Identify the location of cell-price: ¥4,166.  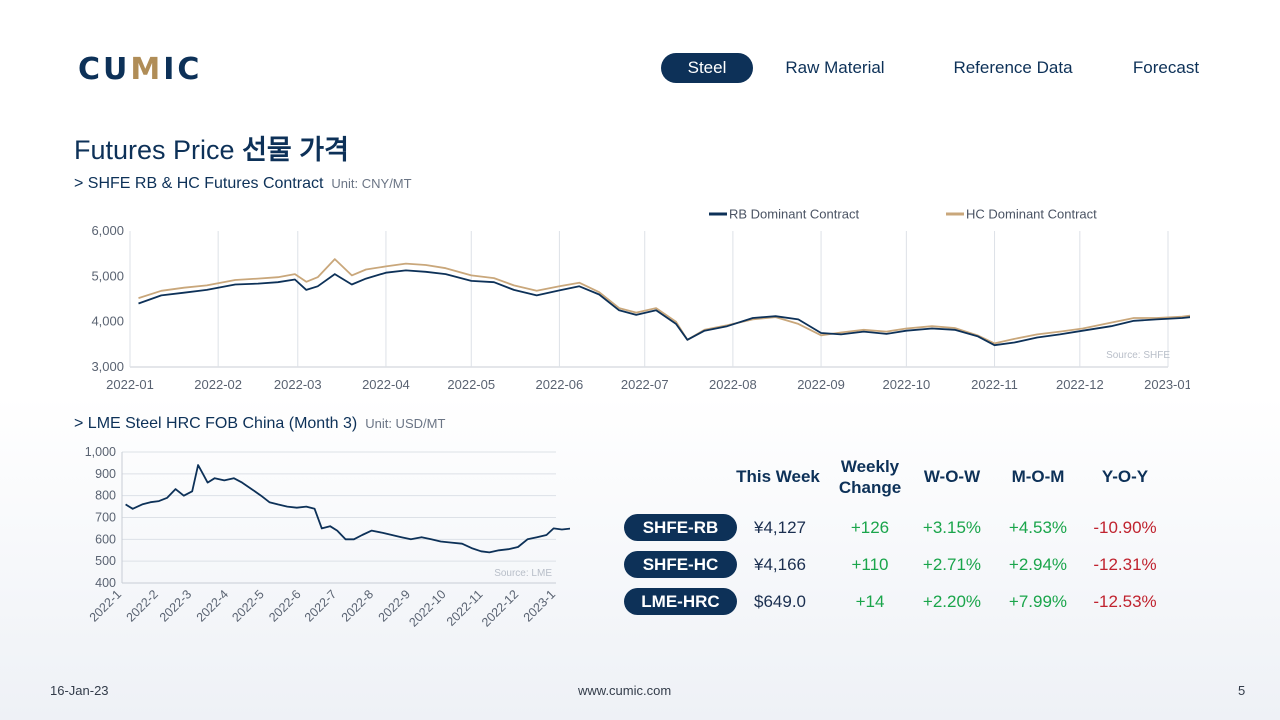
(780, 564).